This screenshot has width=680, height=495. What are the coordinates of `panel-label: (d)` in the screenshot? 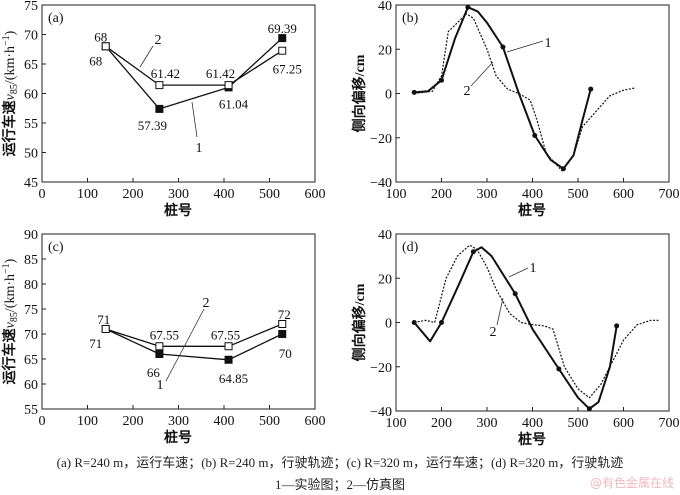 It's located at (410, 247).